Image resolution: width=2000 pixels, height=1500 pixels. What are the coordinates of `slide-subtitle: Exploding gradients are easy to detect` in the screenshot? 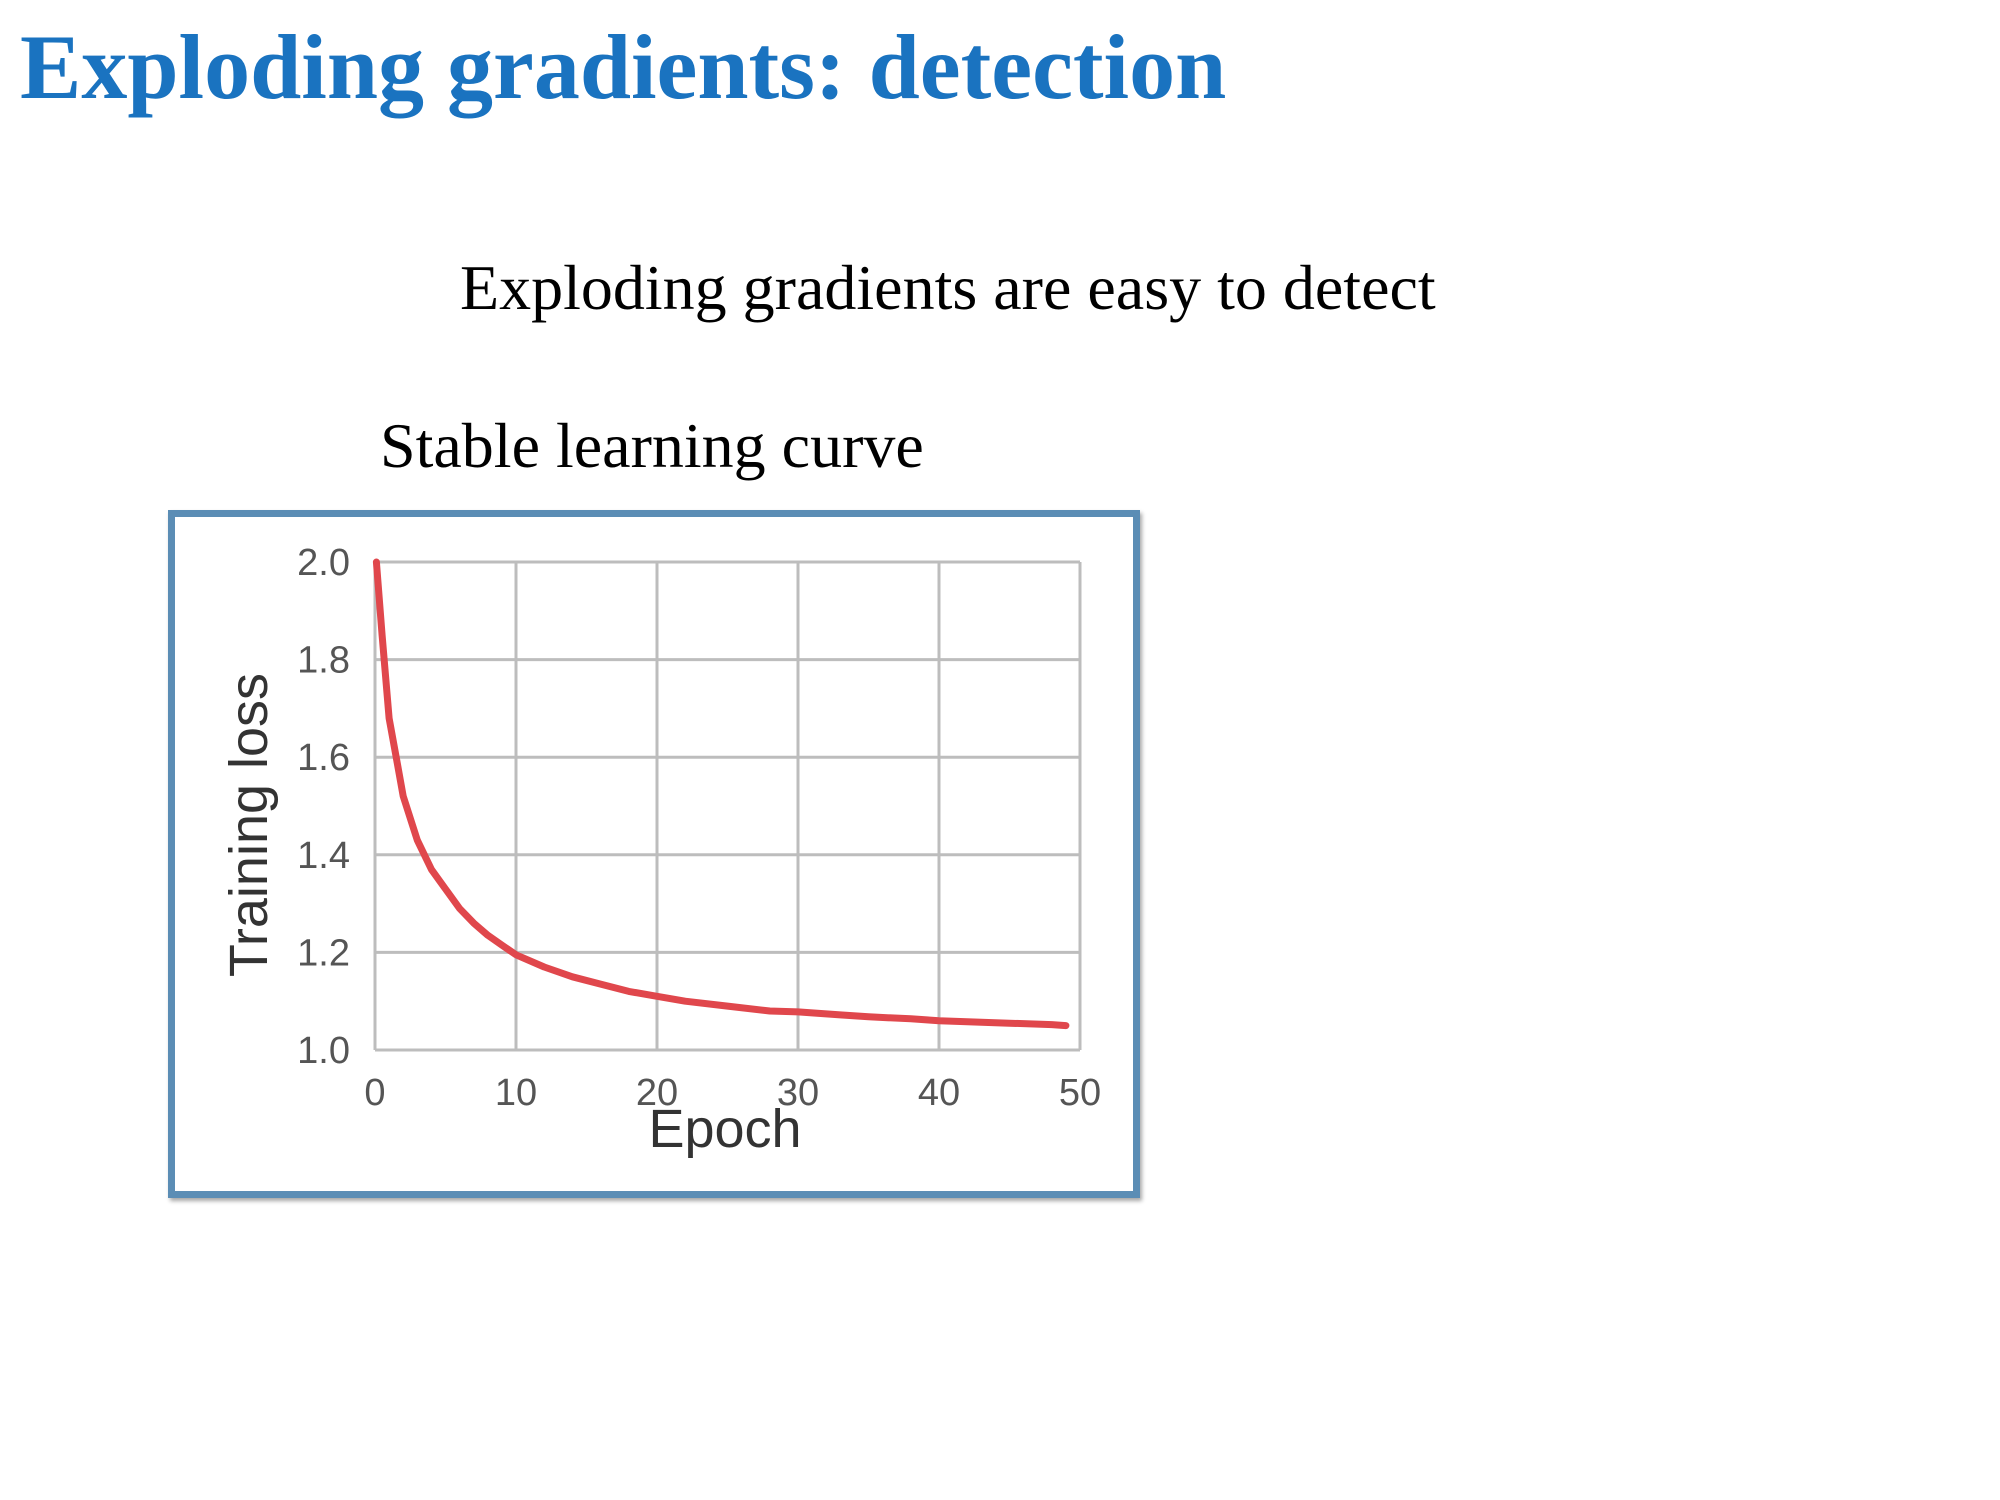 It's located at (948, 287).